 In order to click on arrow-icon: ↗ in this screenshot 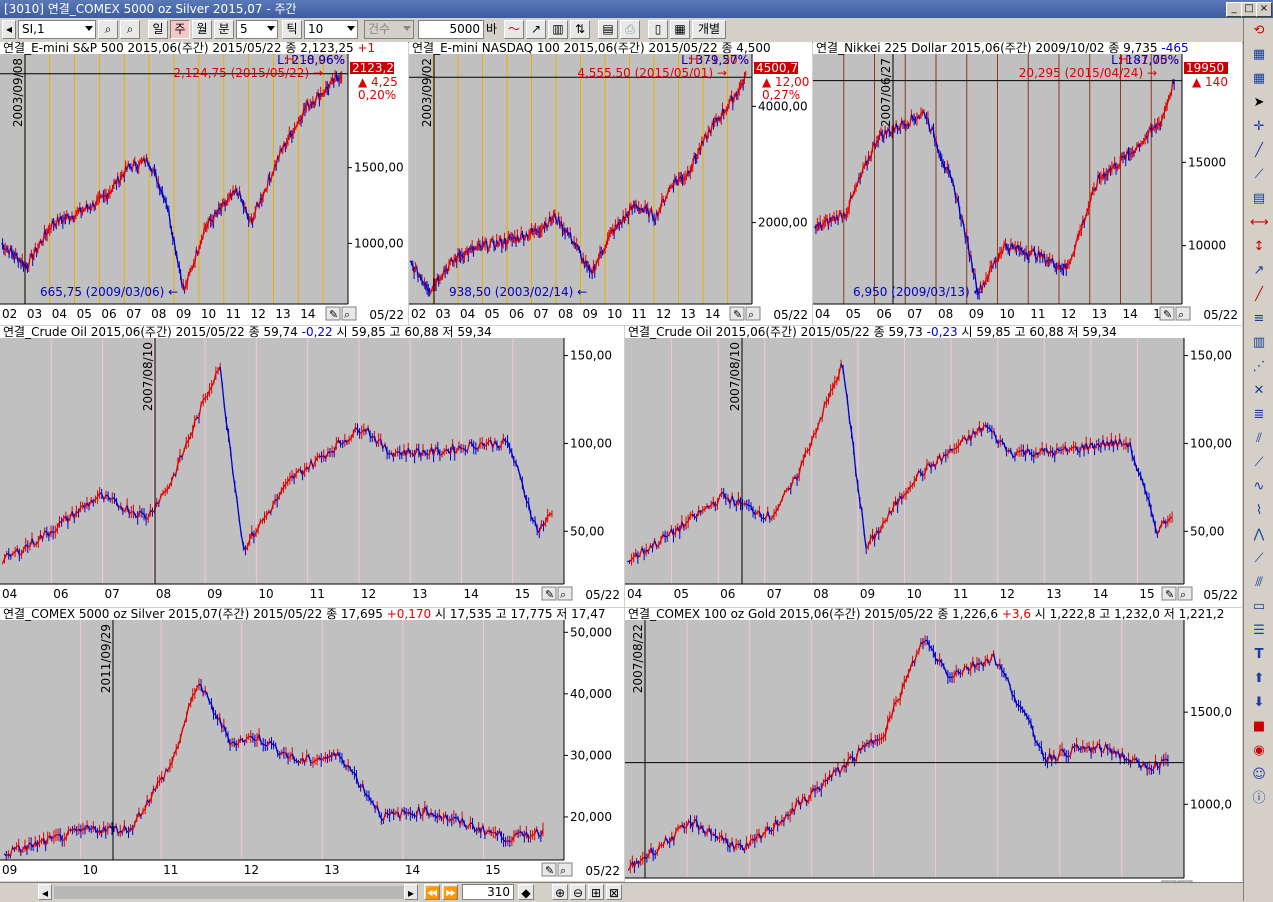, I will do `click(1259, 271)`.